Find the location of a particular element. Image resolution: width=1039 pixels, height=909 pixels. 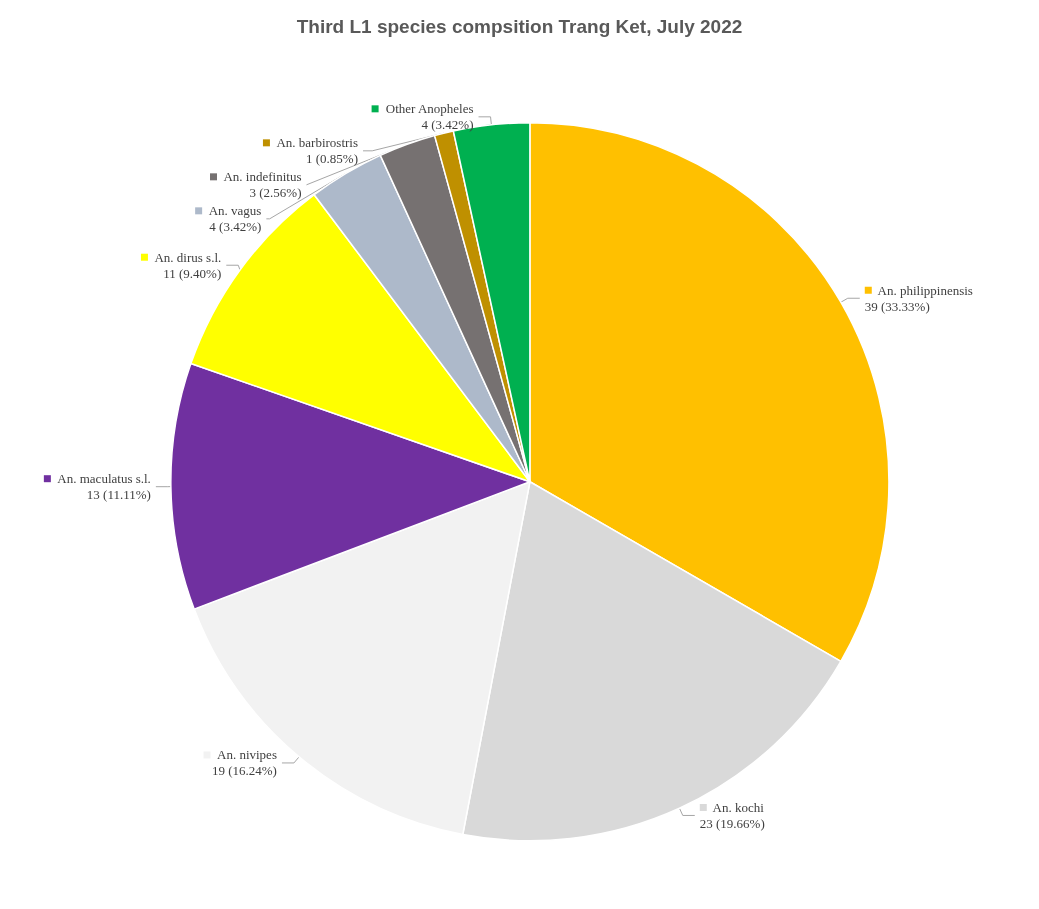

data-label: 39 (33.33%) is located at coordinates (897, 306).